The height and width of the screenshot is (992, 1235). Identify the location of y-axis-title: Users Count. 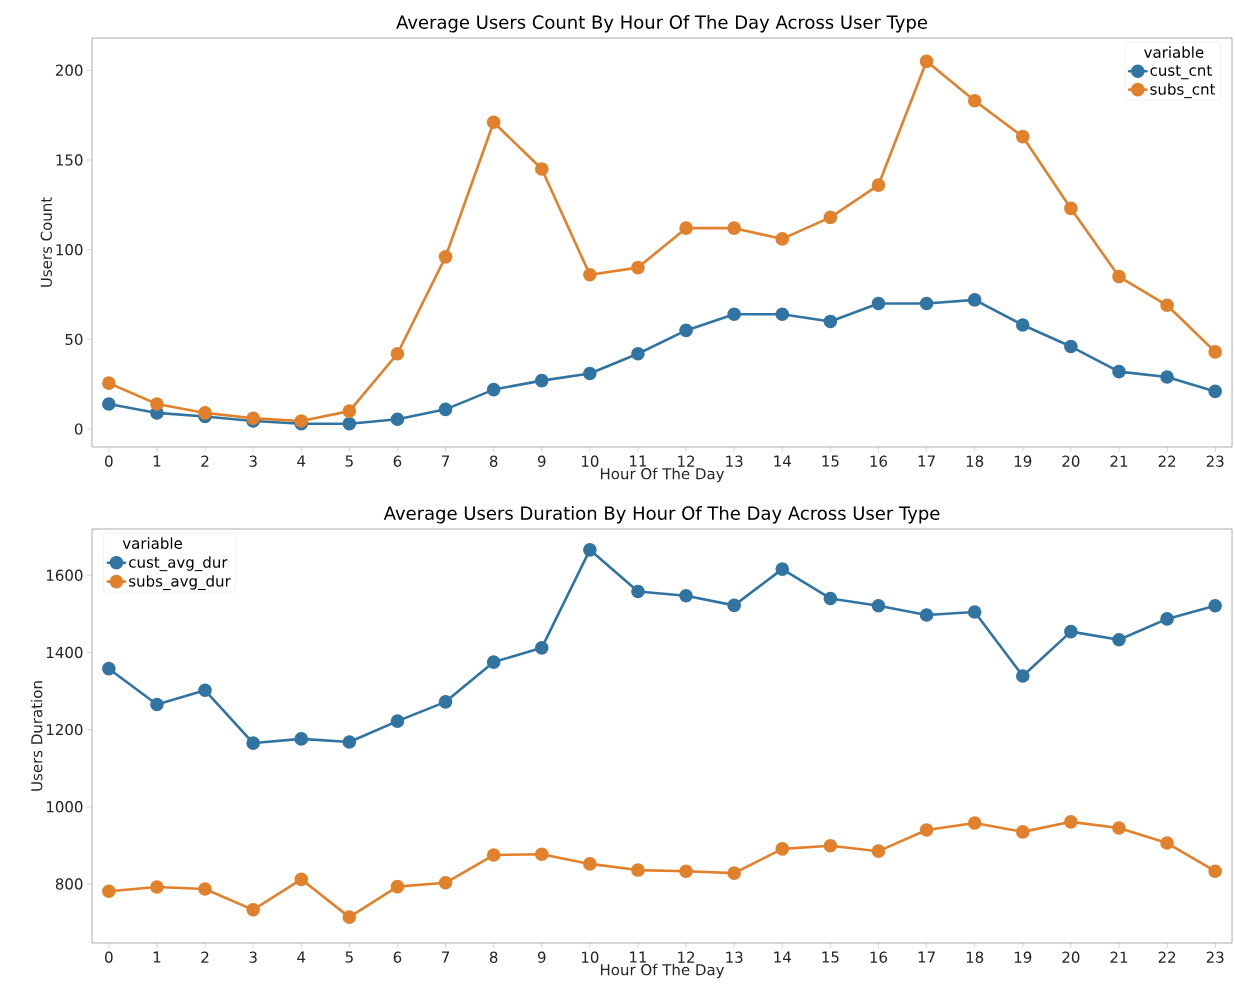
(46, 242).